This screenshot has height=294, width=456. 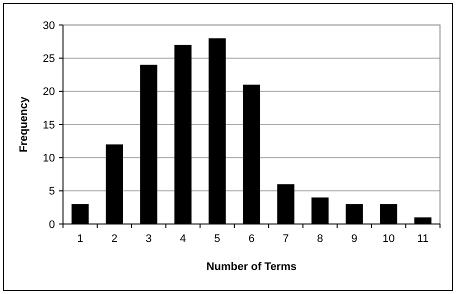 What do you see at coordinates (51, 192) in the screenshot?
I see `y-tick-label: 5` at bounding box center [51, 192].